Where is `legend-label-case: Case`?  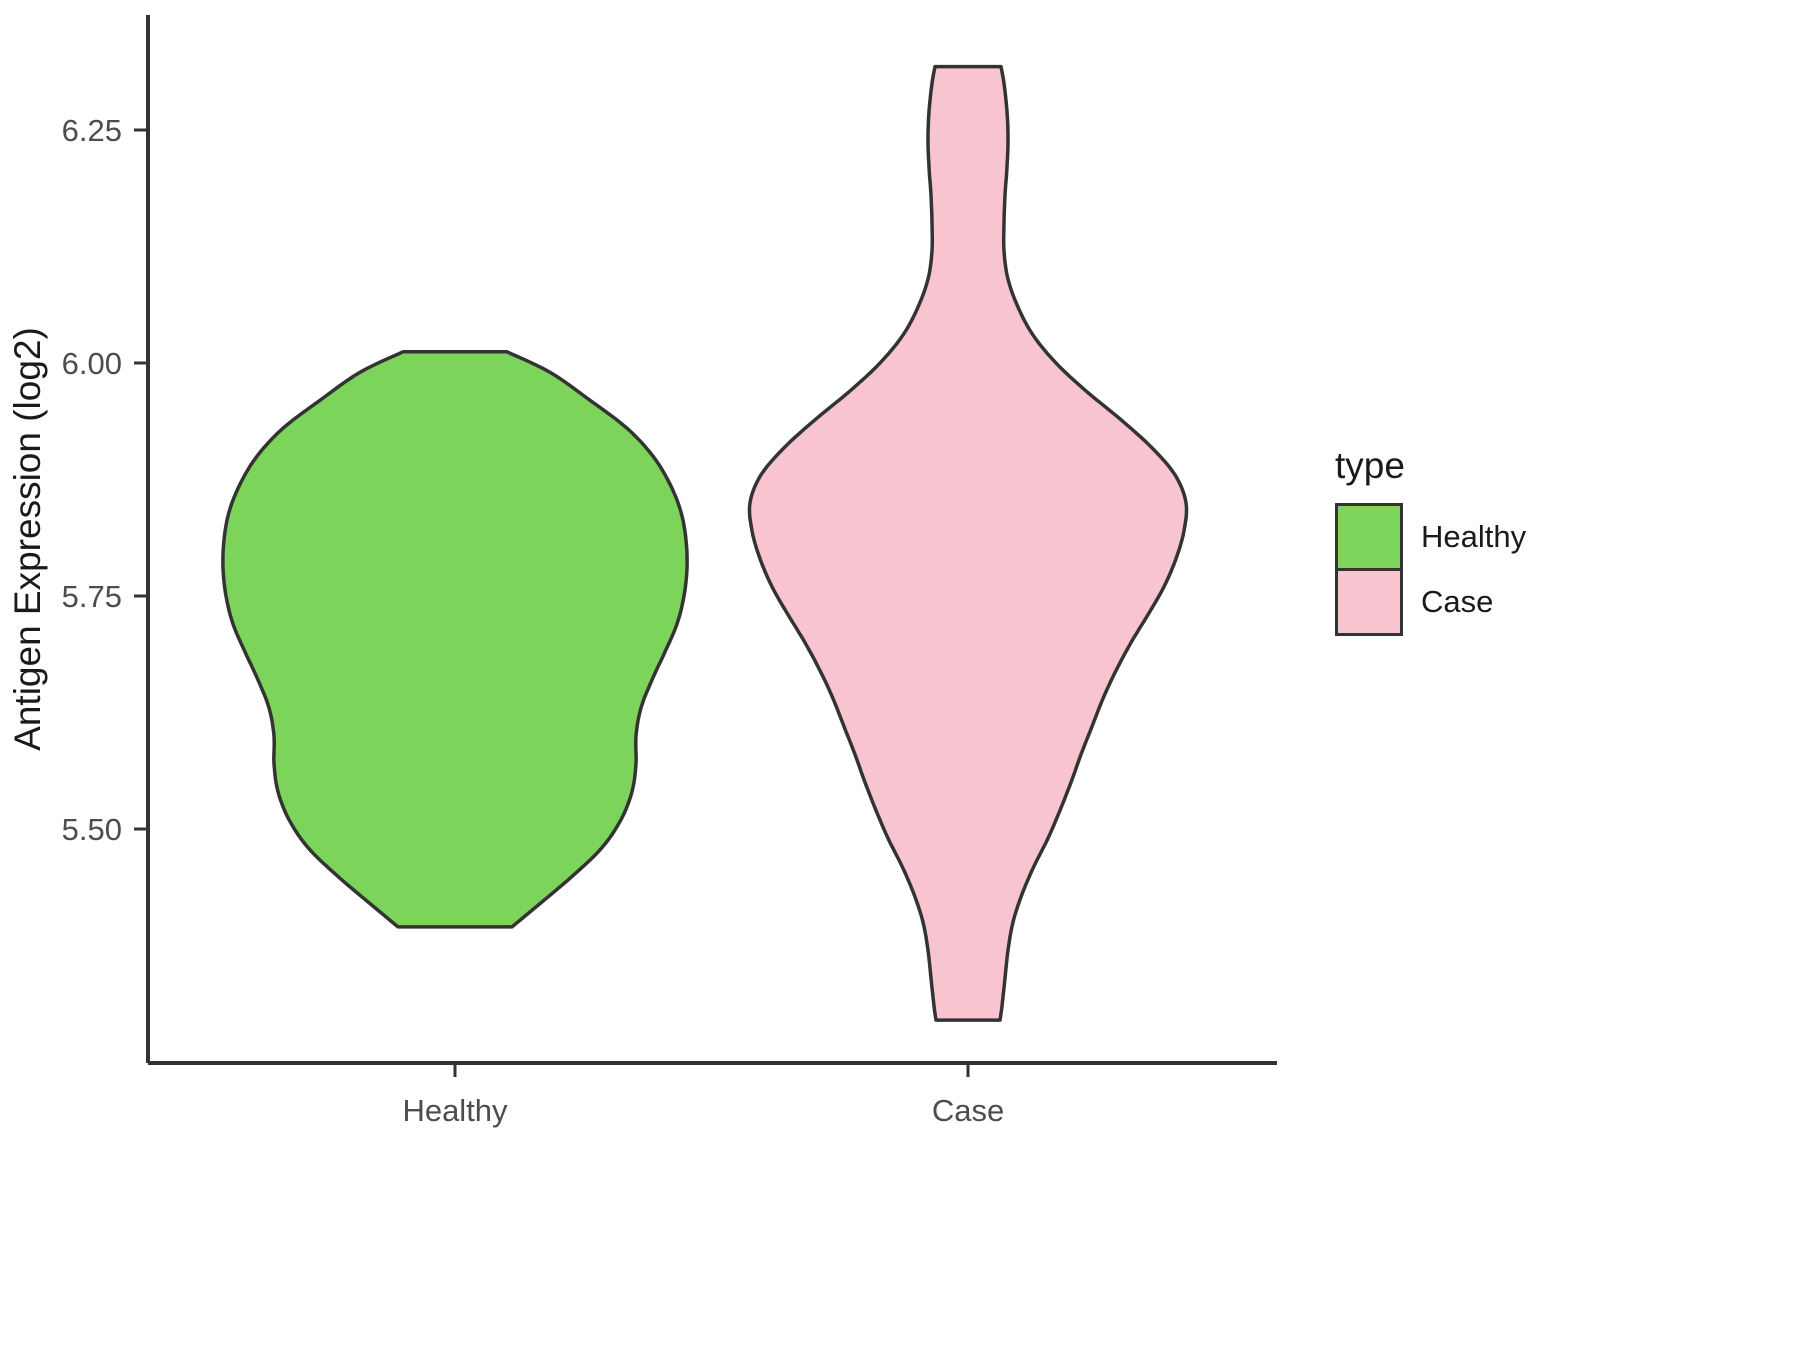
legend-label-case: Case is located at coordinates (1457, 601).